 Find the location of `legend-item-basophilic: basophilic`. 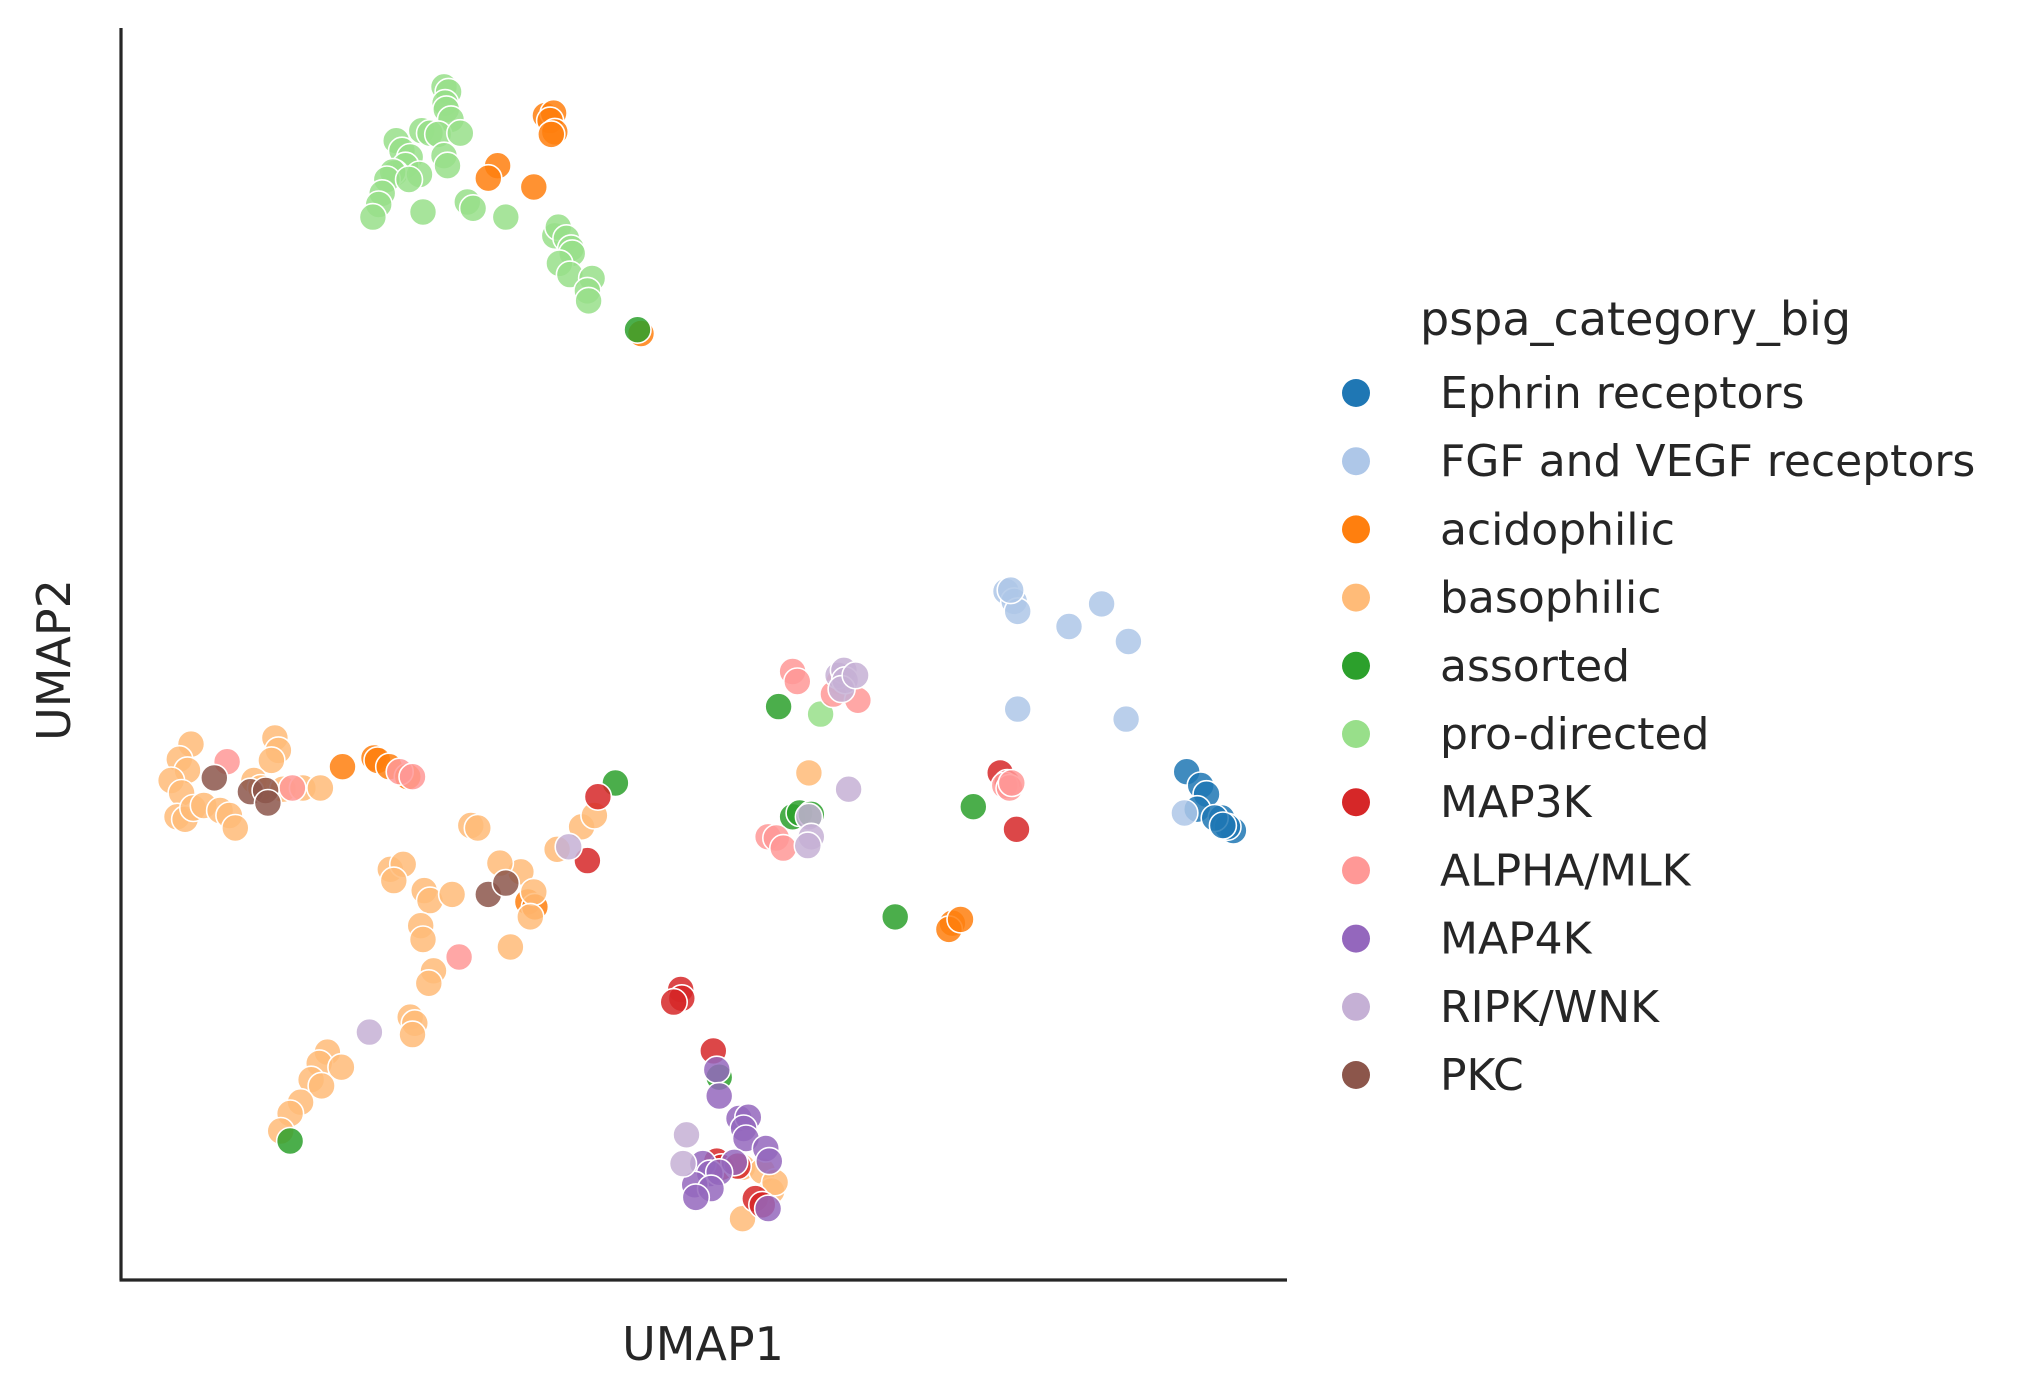

legend-item-basophilic: basophilic is located at coordinates (1501, 598).